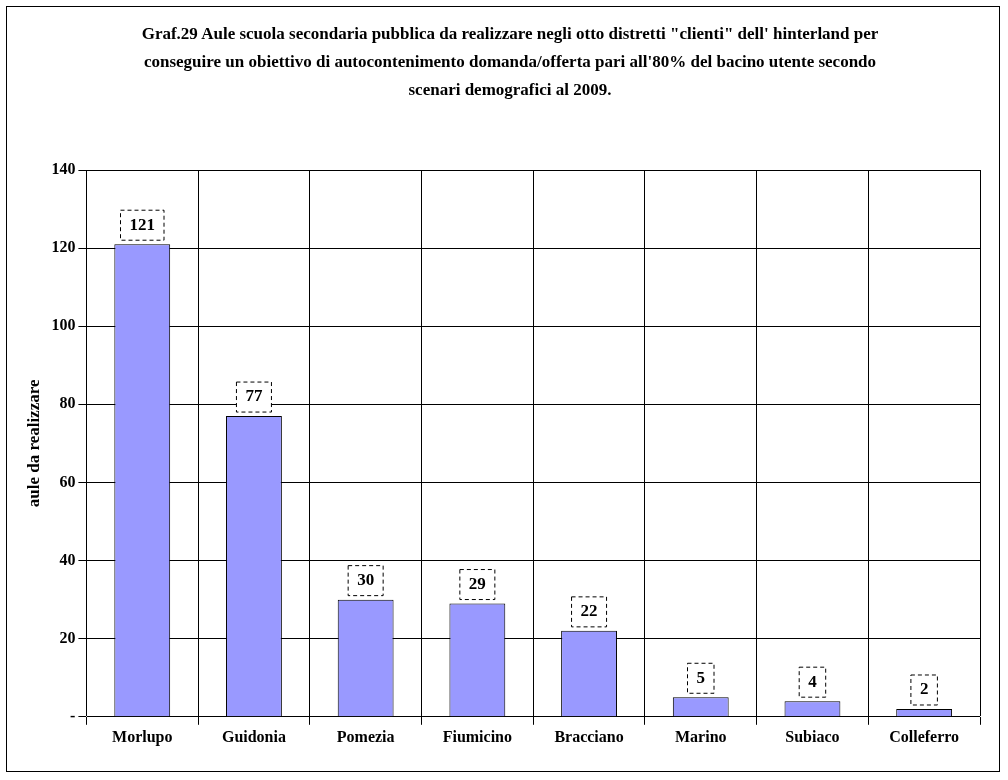 This screenshot has height=780, width=1008. What do you see at coordinates (63, 169) in the screenshot?
I see `y-tick-label: 140` at bounding box center [63, 169].